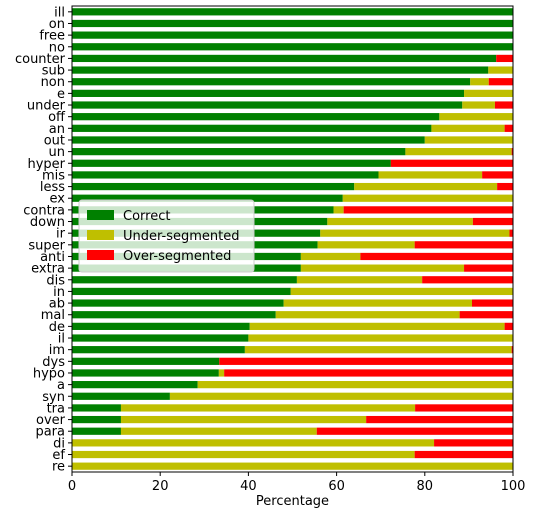  I want to click on y-tick-label: no, so click(57, 47).